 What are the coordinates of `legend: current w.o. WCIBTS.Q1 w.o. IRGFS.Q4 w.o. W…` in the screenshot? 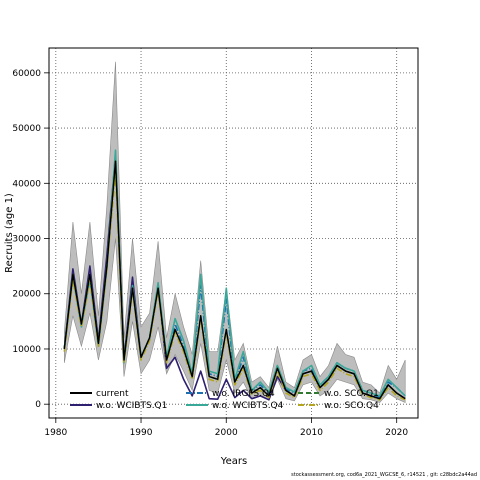 It's located at (224, 400).